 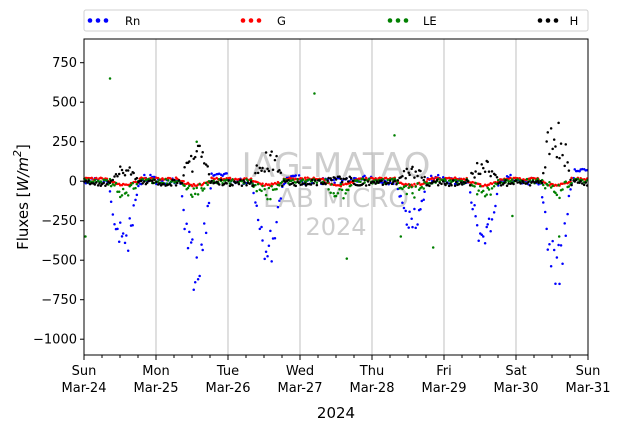 What do you see at coordinates (156, 388) in the screenshot?
I see `x-tick-date: Mar-25` at bounding box center [156, 388].